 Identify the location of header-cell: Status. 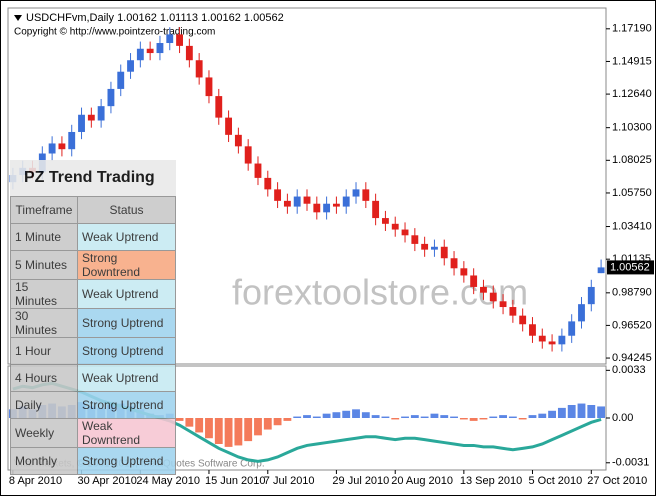
(126, 210).